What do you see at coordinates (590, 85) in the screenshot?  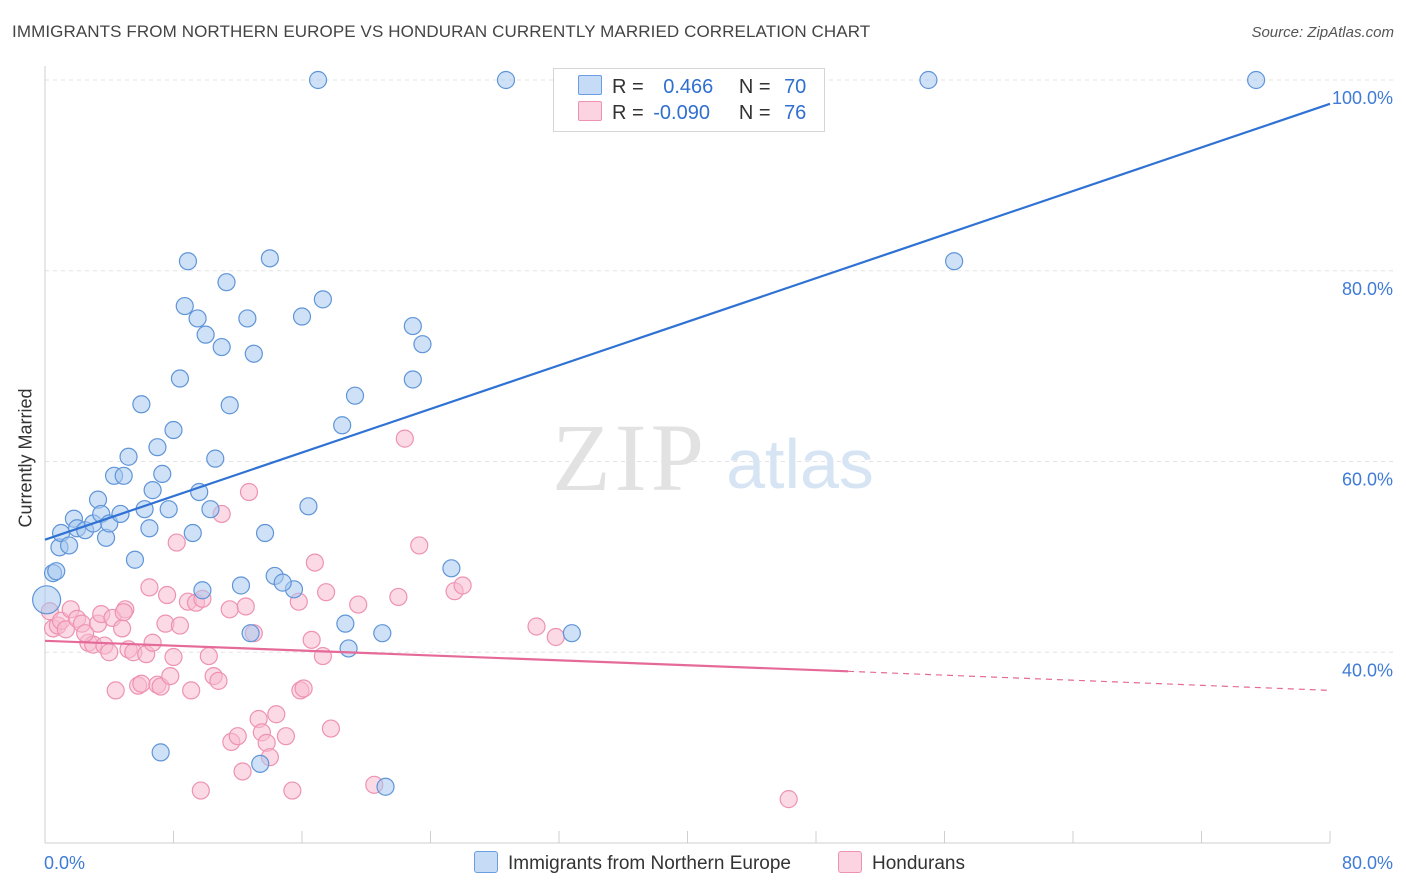 I see `legend-swatch-blue` at bounding box center [590, 85].